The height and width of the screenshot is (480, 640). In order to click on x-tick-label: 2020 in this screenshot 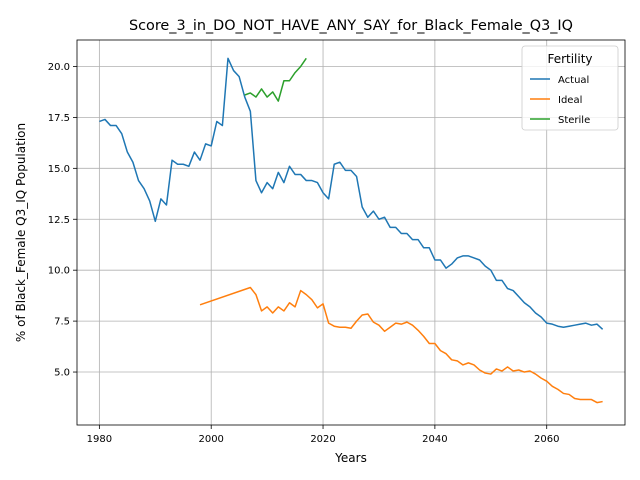, I will do `click(322, 439)`.